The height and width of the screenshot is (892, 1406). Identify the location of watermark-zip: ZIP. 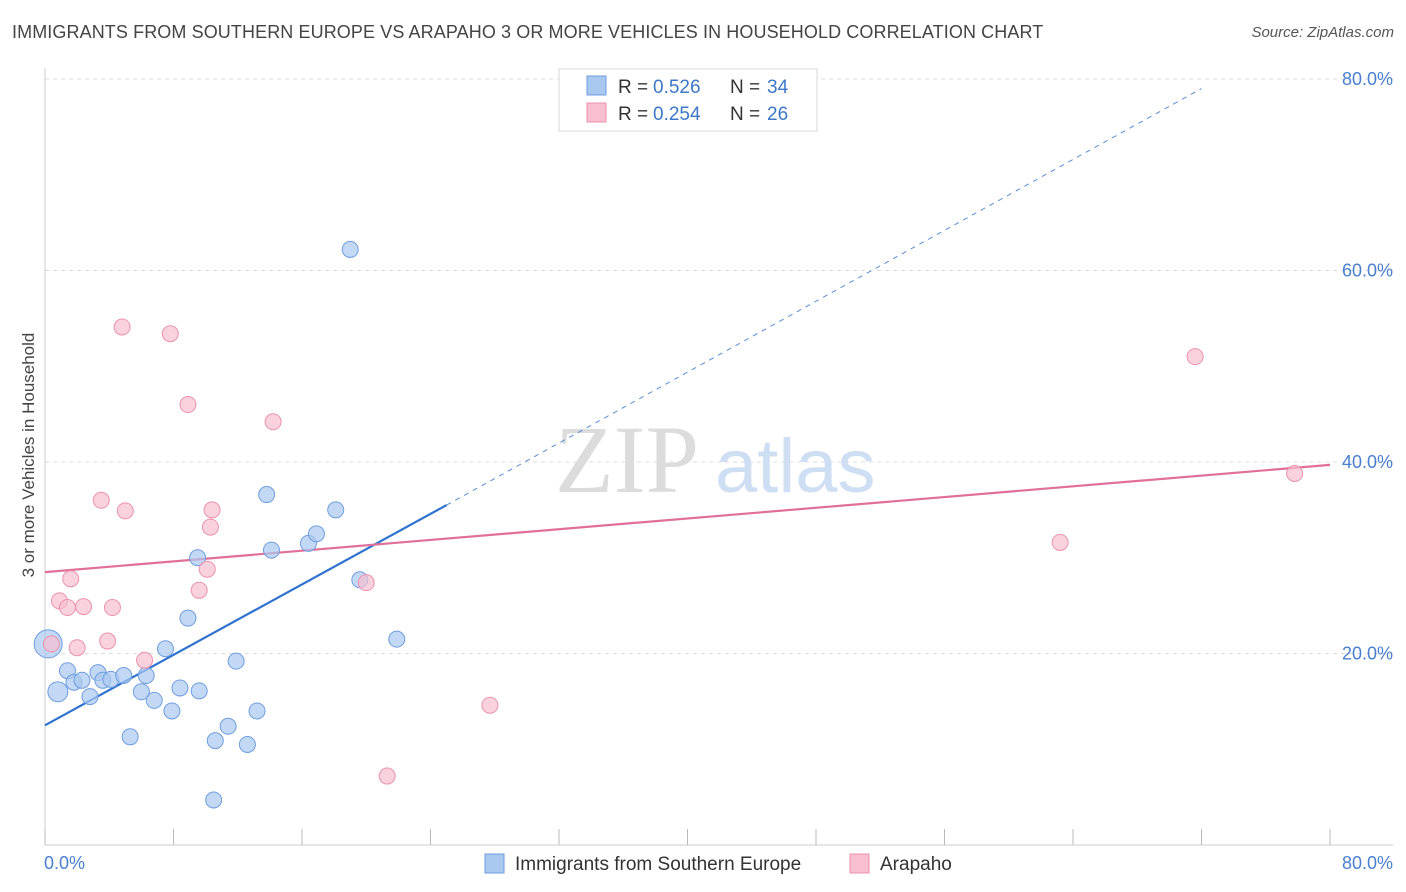
(627, 459).